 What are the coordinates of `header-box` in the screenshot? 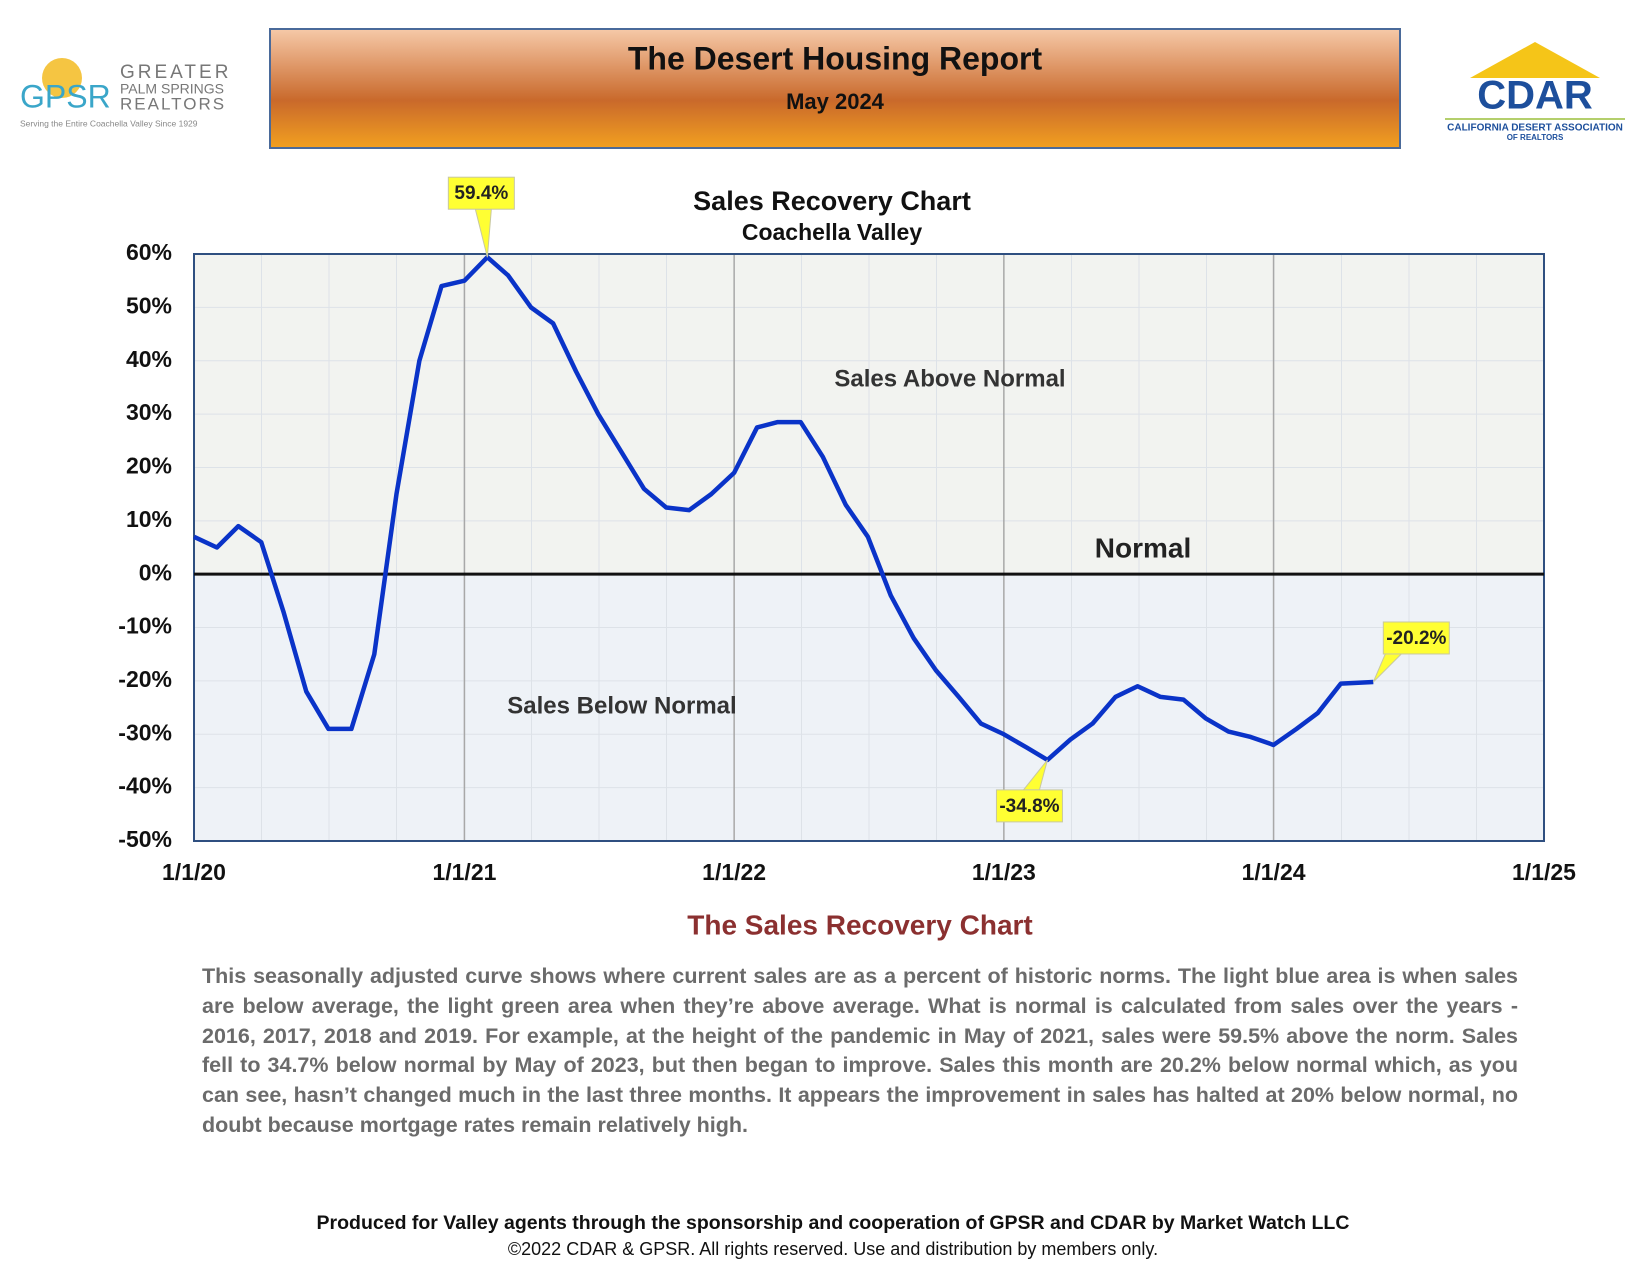 It's located at (835, 88).